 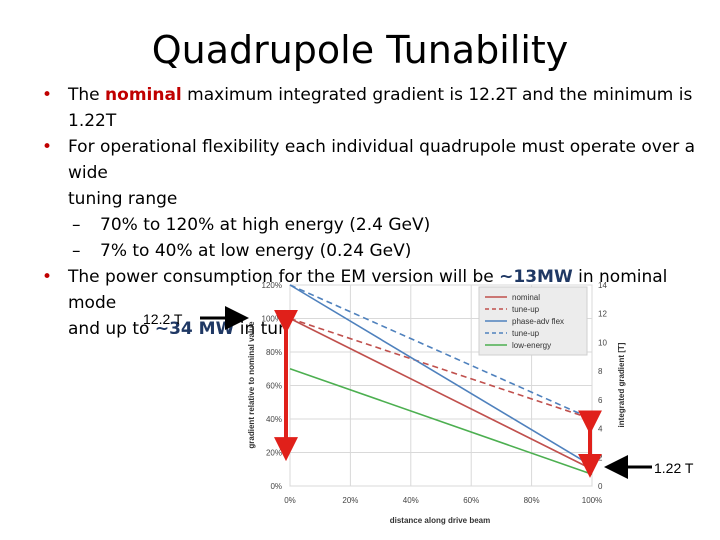 What do you see at coordinates (600, 429) in the screenshot?
I see `y2-tick-label: 4` at bounding box center [600, 429].